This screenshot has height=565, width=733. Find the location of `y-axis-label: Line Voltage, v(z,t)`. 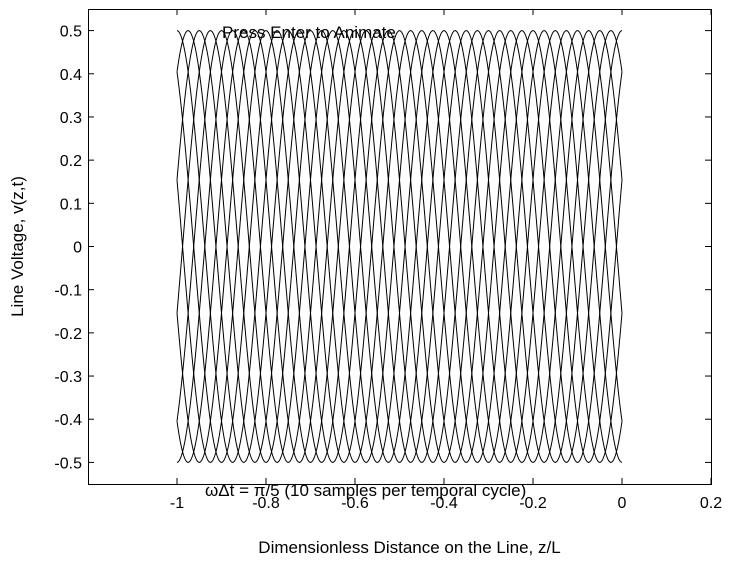

y-axis-label: Line Voltage, v(z,t) is located at coordinates (17, 246).